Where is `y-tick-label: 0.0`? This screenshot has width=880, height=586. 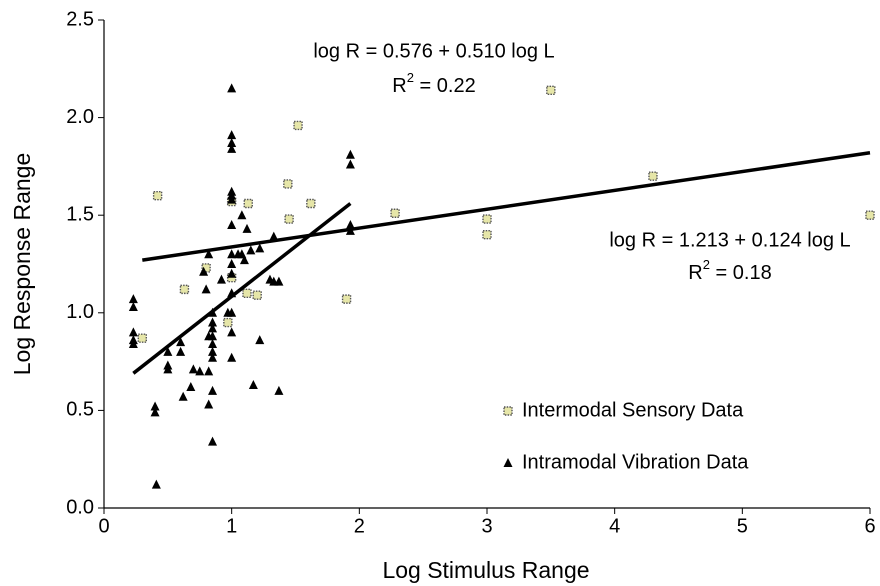 y-tick-label: 0.0 is located at coordinates (80, 507).